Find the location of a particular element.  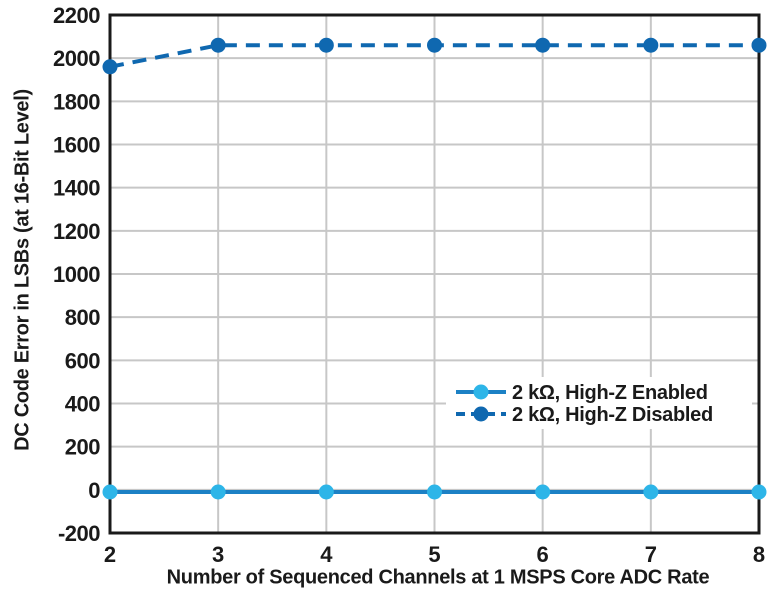

x-tick-label: 2 is located at coordinates (110, 554).